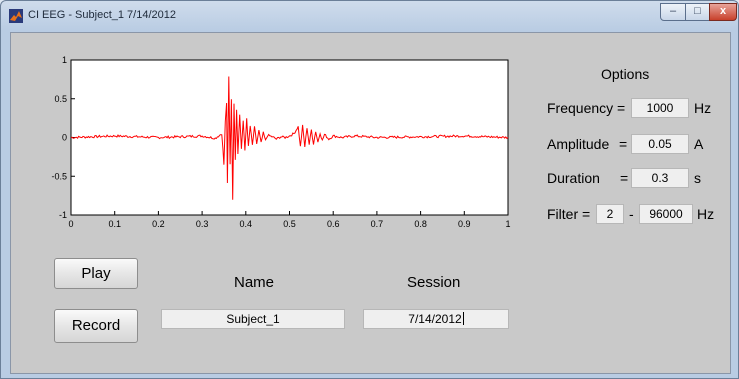 The image size is (739, 379). Describe the element at coordinates (16, 16) in the screenshot. I see `matlab-logo-icon` at that location.